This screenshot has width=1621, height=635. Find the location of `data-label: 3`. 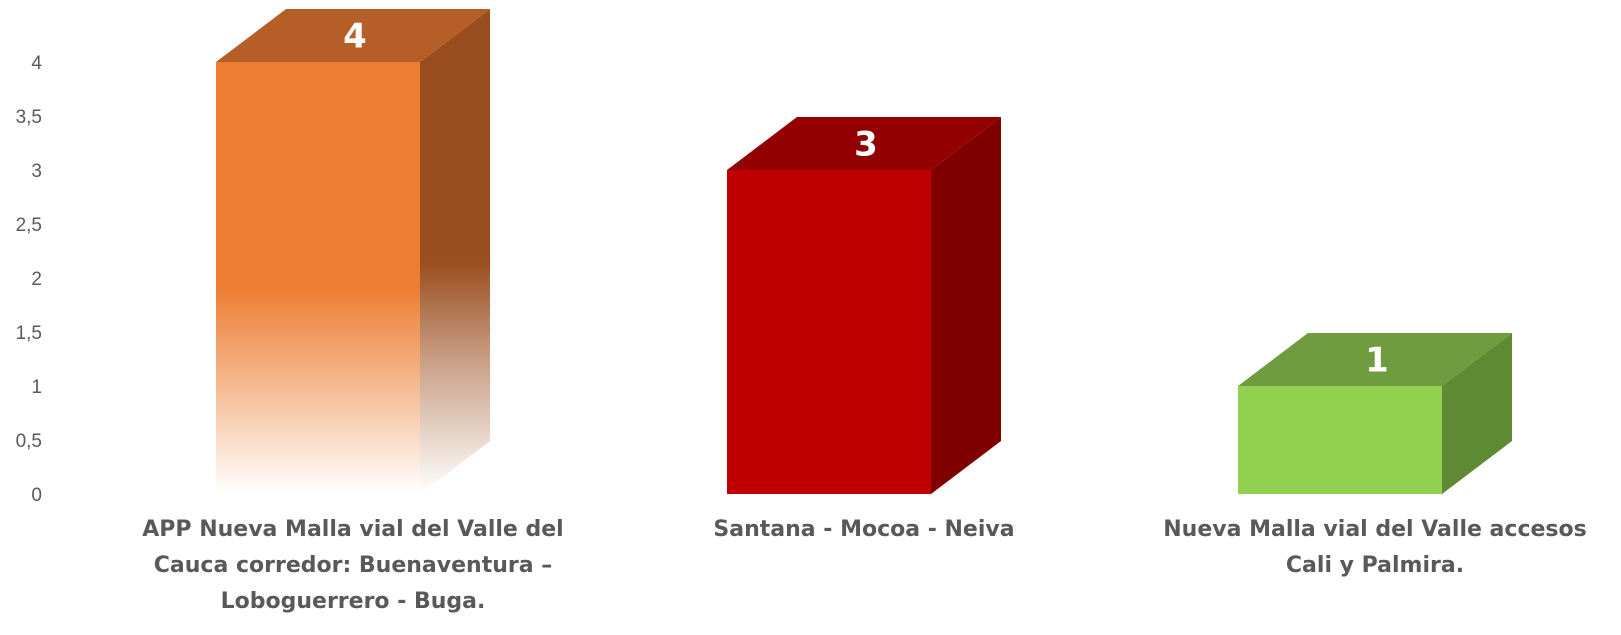

data-label: 3 is located at coordinates (866, 145).